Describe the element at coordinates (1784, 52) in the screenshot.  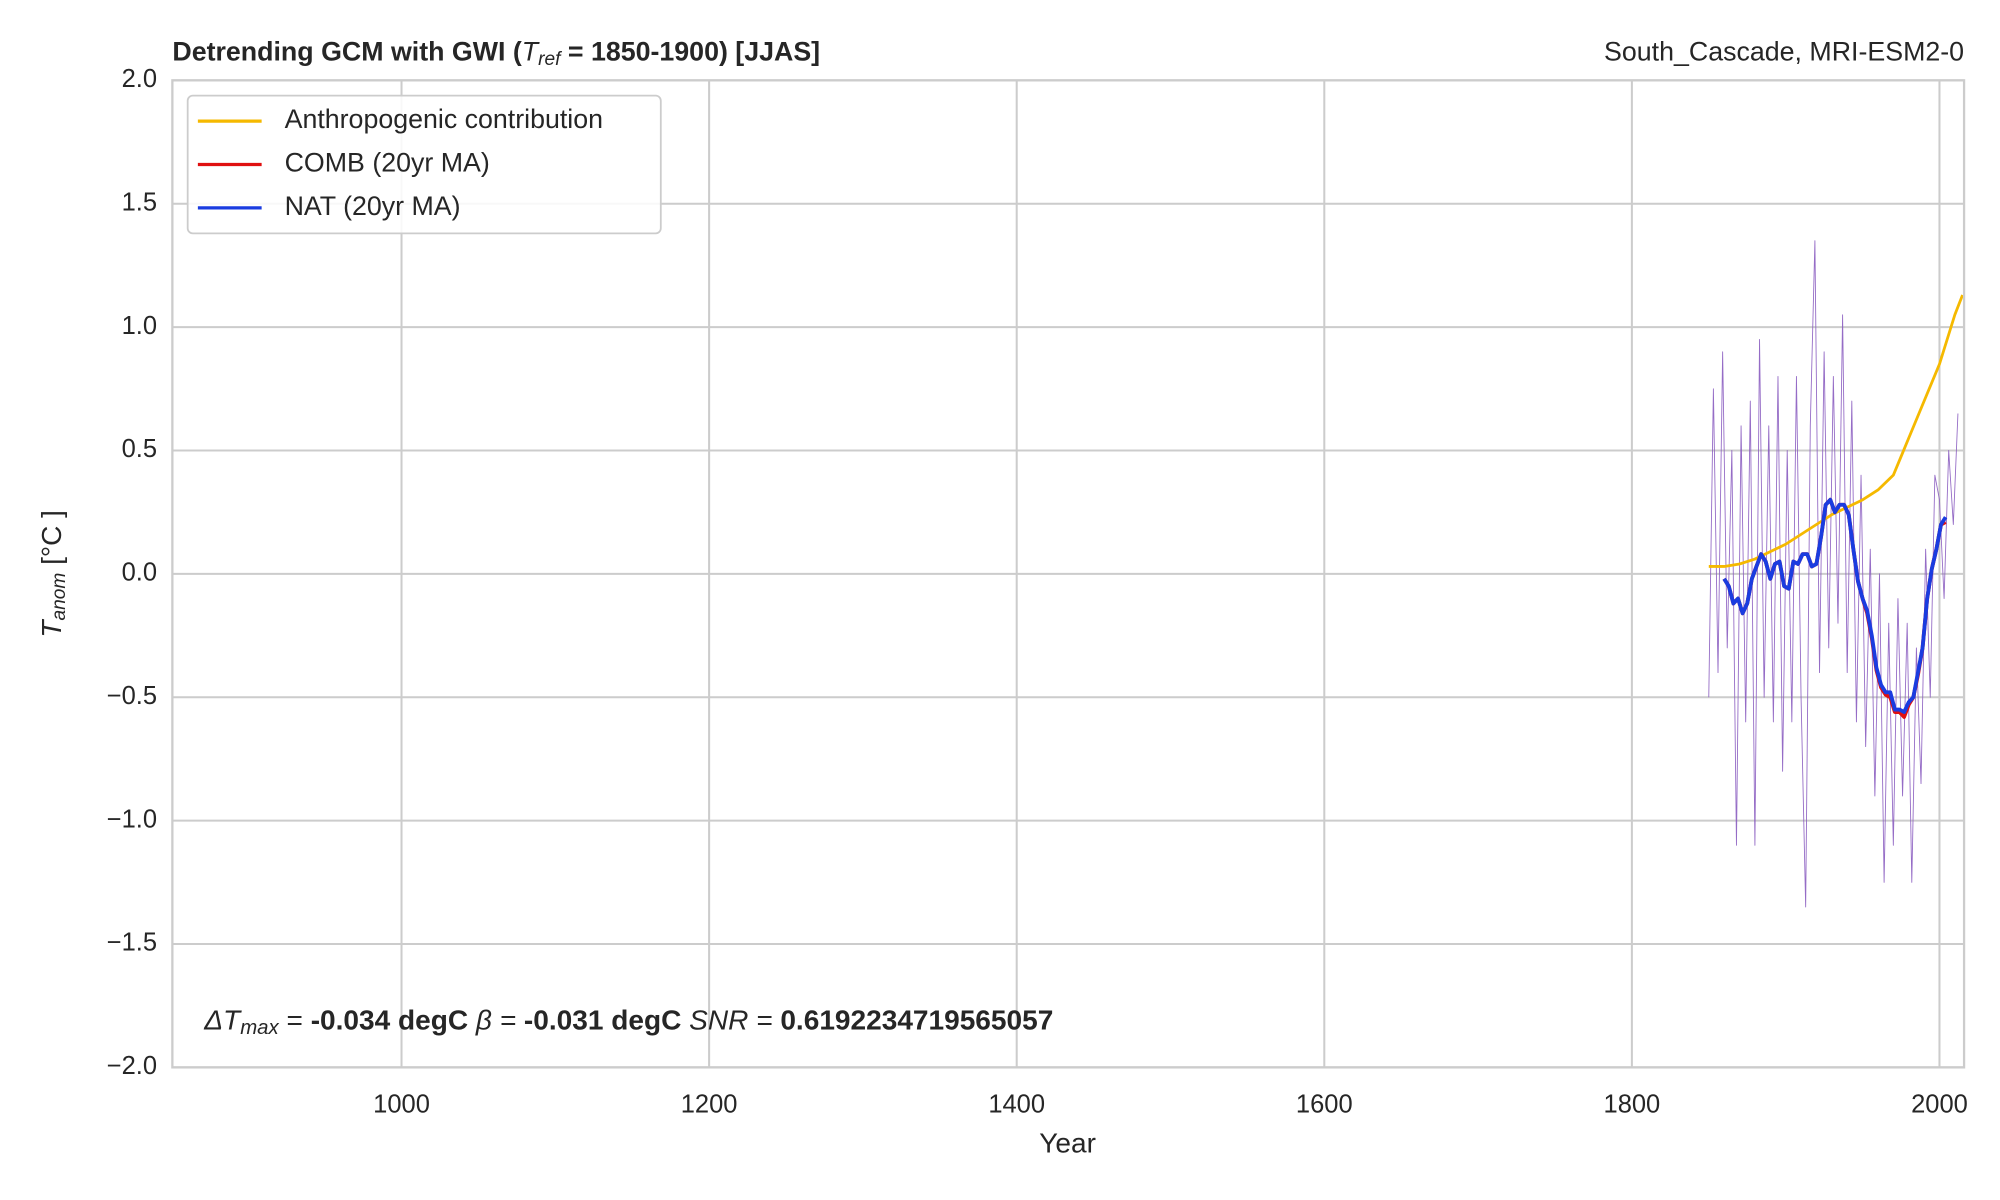
I see `right-title: South_Cascade, MRI-ESM2-0` at that location.